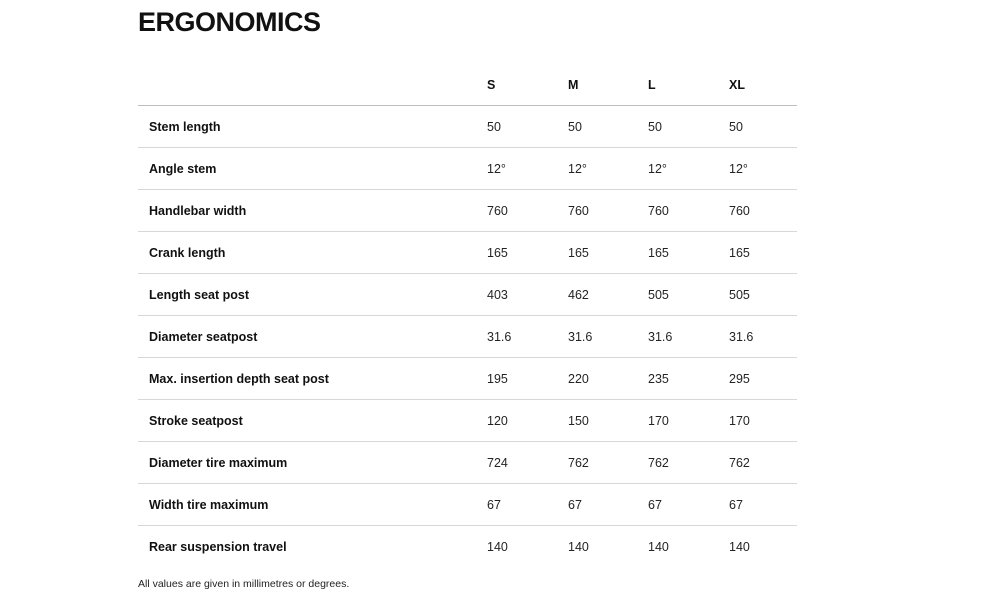  I want to click on cell-xl: 170, so click(739, 420).